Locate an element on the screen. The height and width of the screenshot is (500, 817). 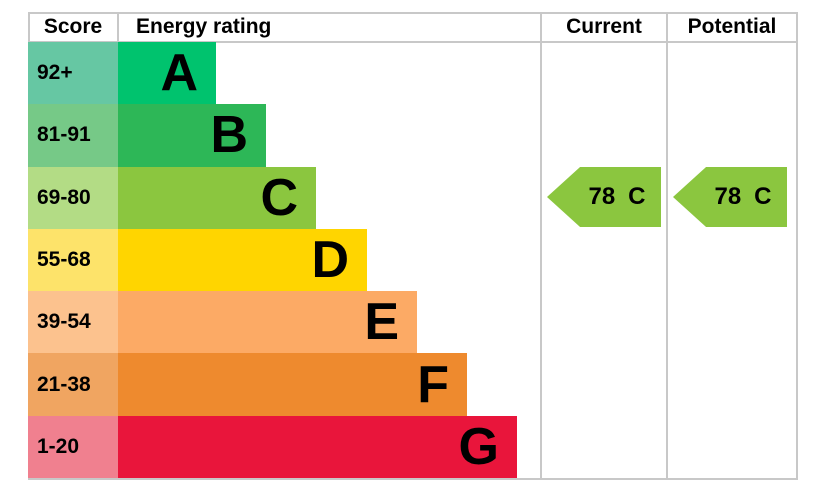
band-bar-c: C is located at coordinates (217, 197).